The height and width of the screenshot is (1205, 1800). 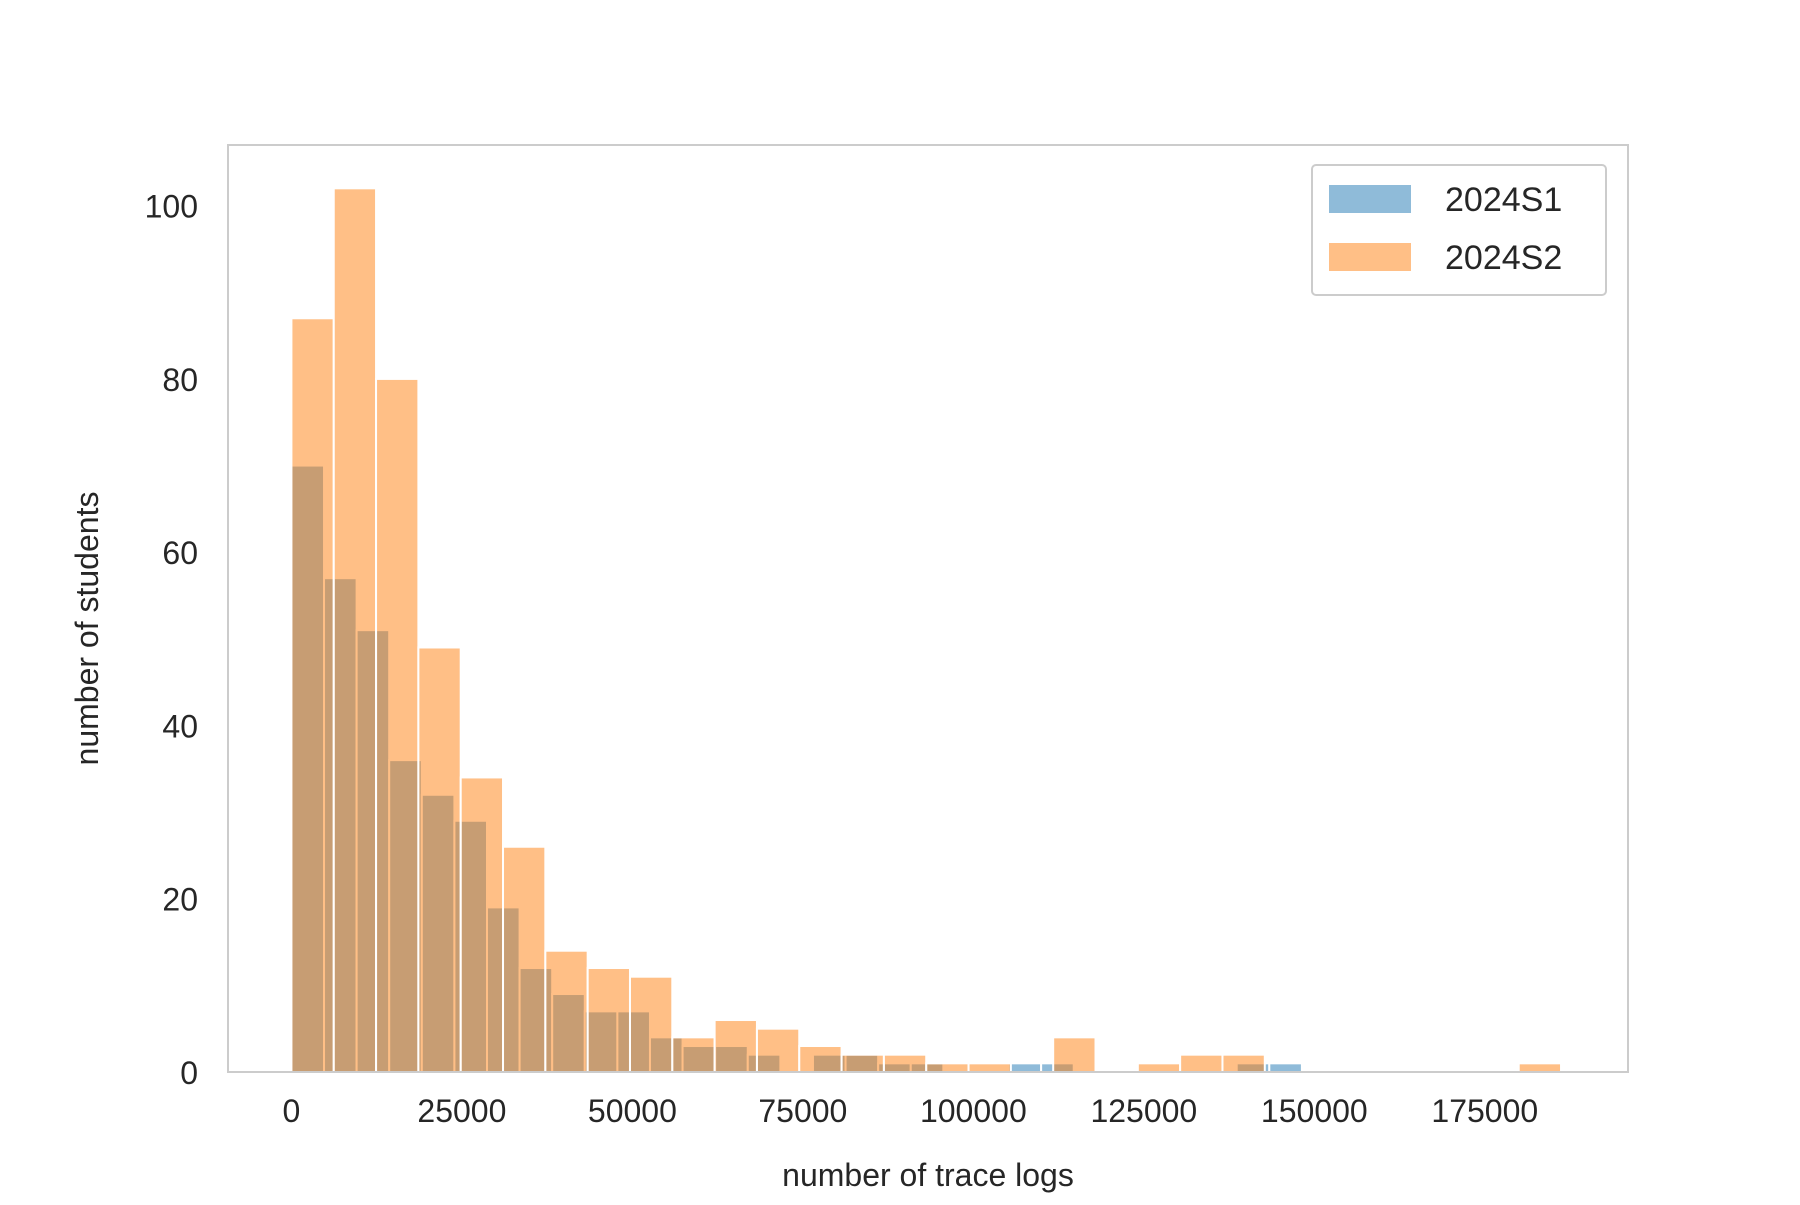 I want to click on y-tick-label: 0, so click(x=189, y=1073).